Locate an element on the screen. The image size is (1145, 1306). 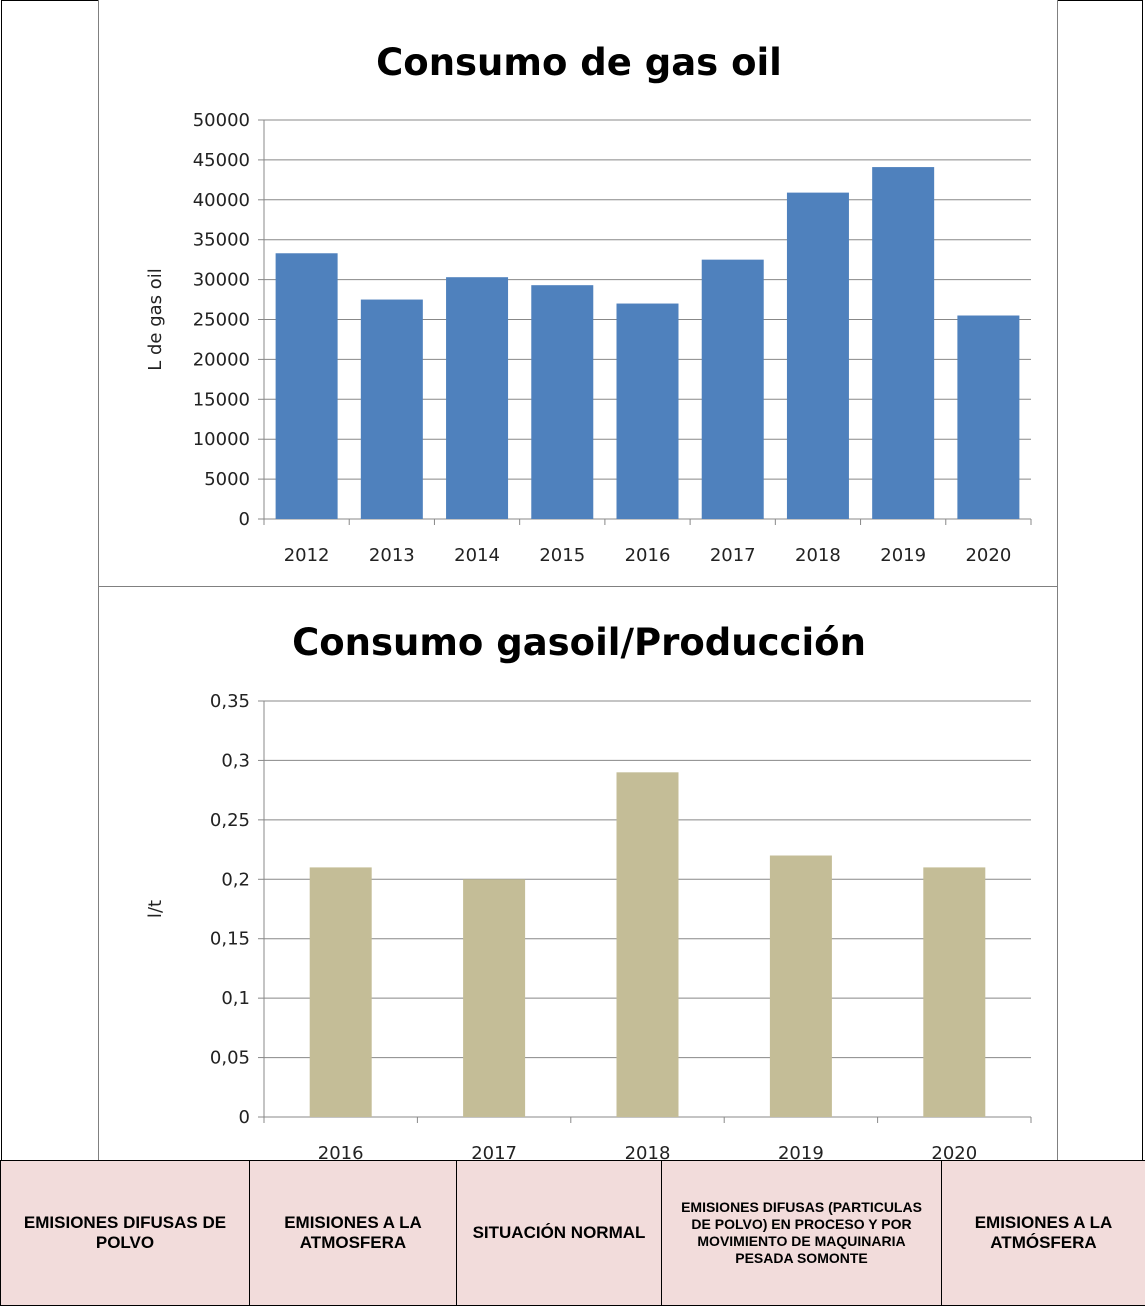
table-cell-aspect: EMISIONES A LA ATMOSFERA is located at coordinates (353, 1233).